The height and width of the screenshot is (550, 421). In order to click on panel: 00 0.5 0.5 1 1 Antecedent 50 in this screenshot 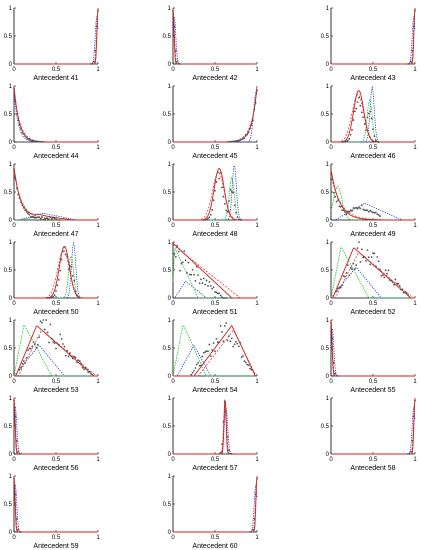, I will do `click(52, 278)`.